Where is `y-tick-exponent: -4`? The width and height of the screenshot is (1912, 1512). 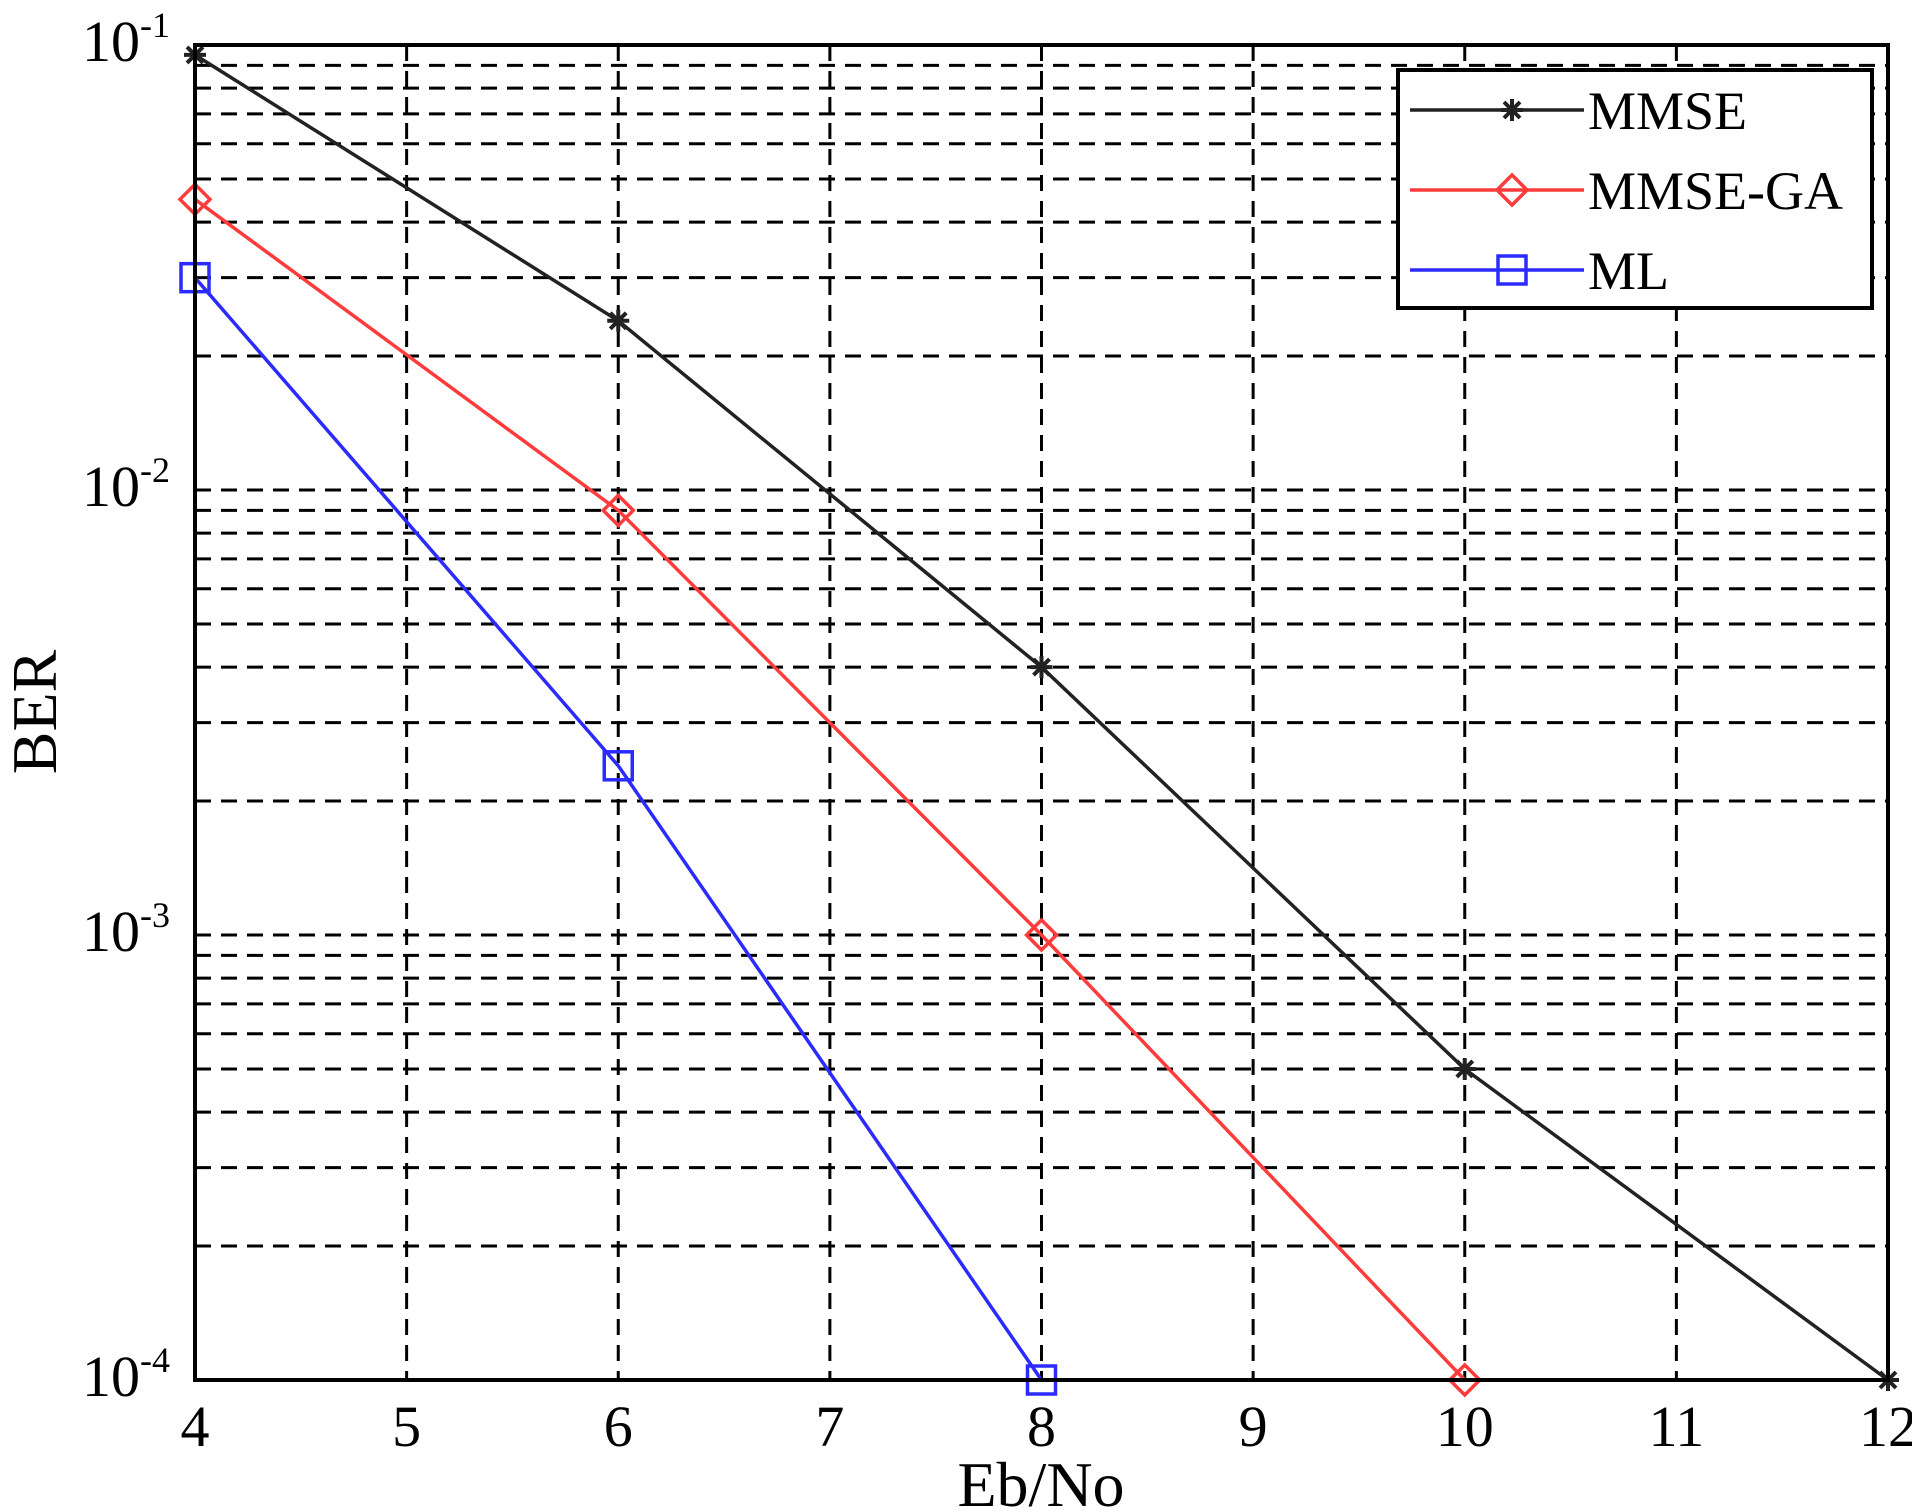
y-tick-exponent: -4 is located at coordinates (155, 1360).